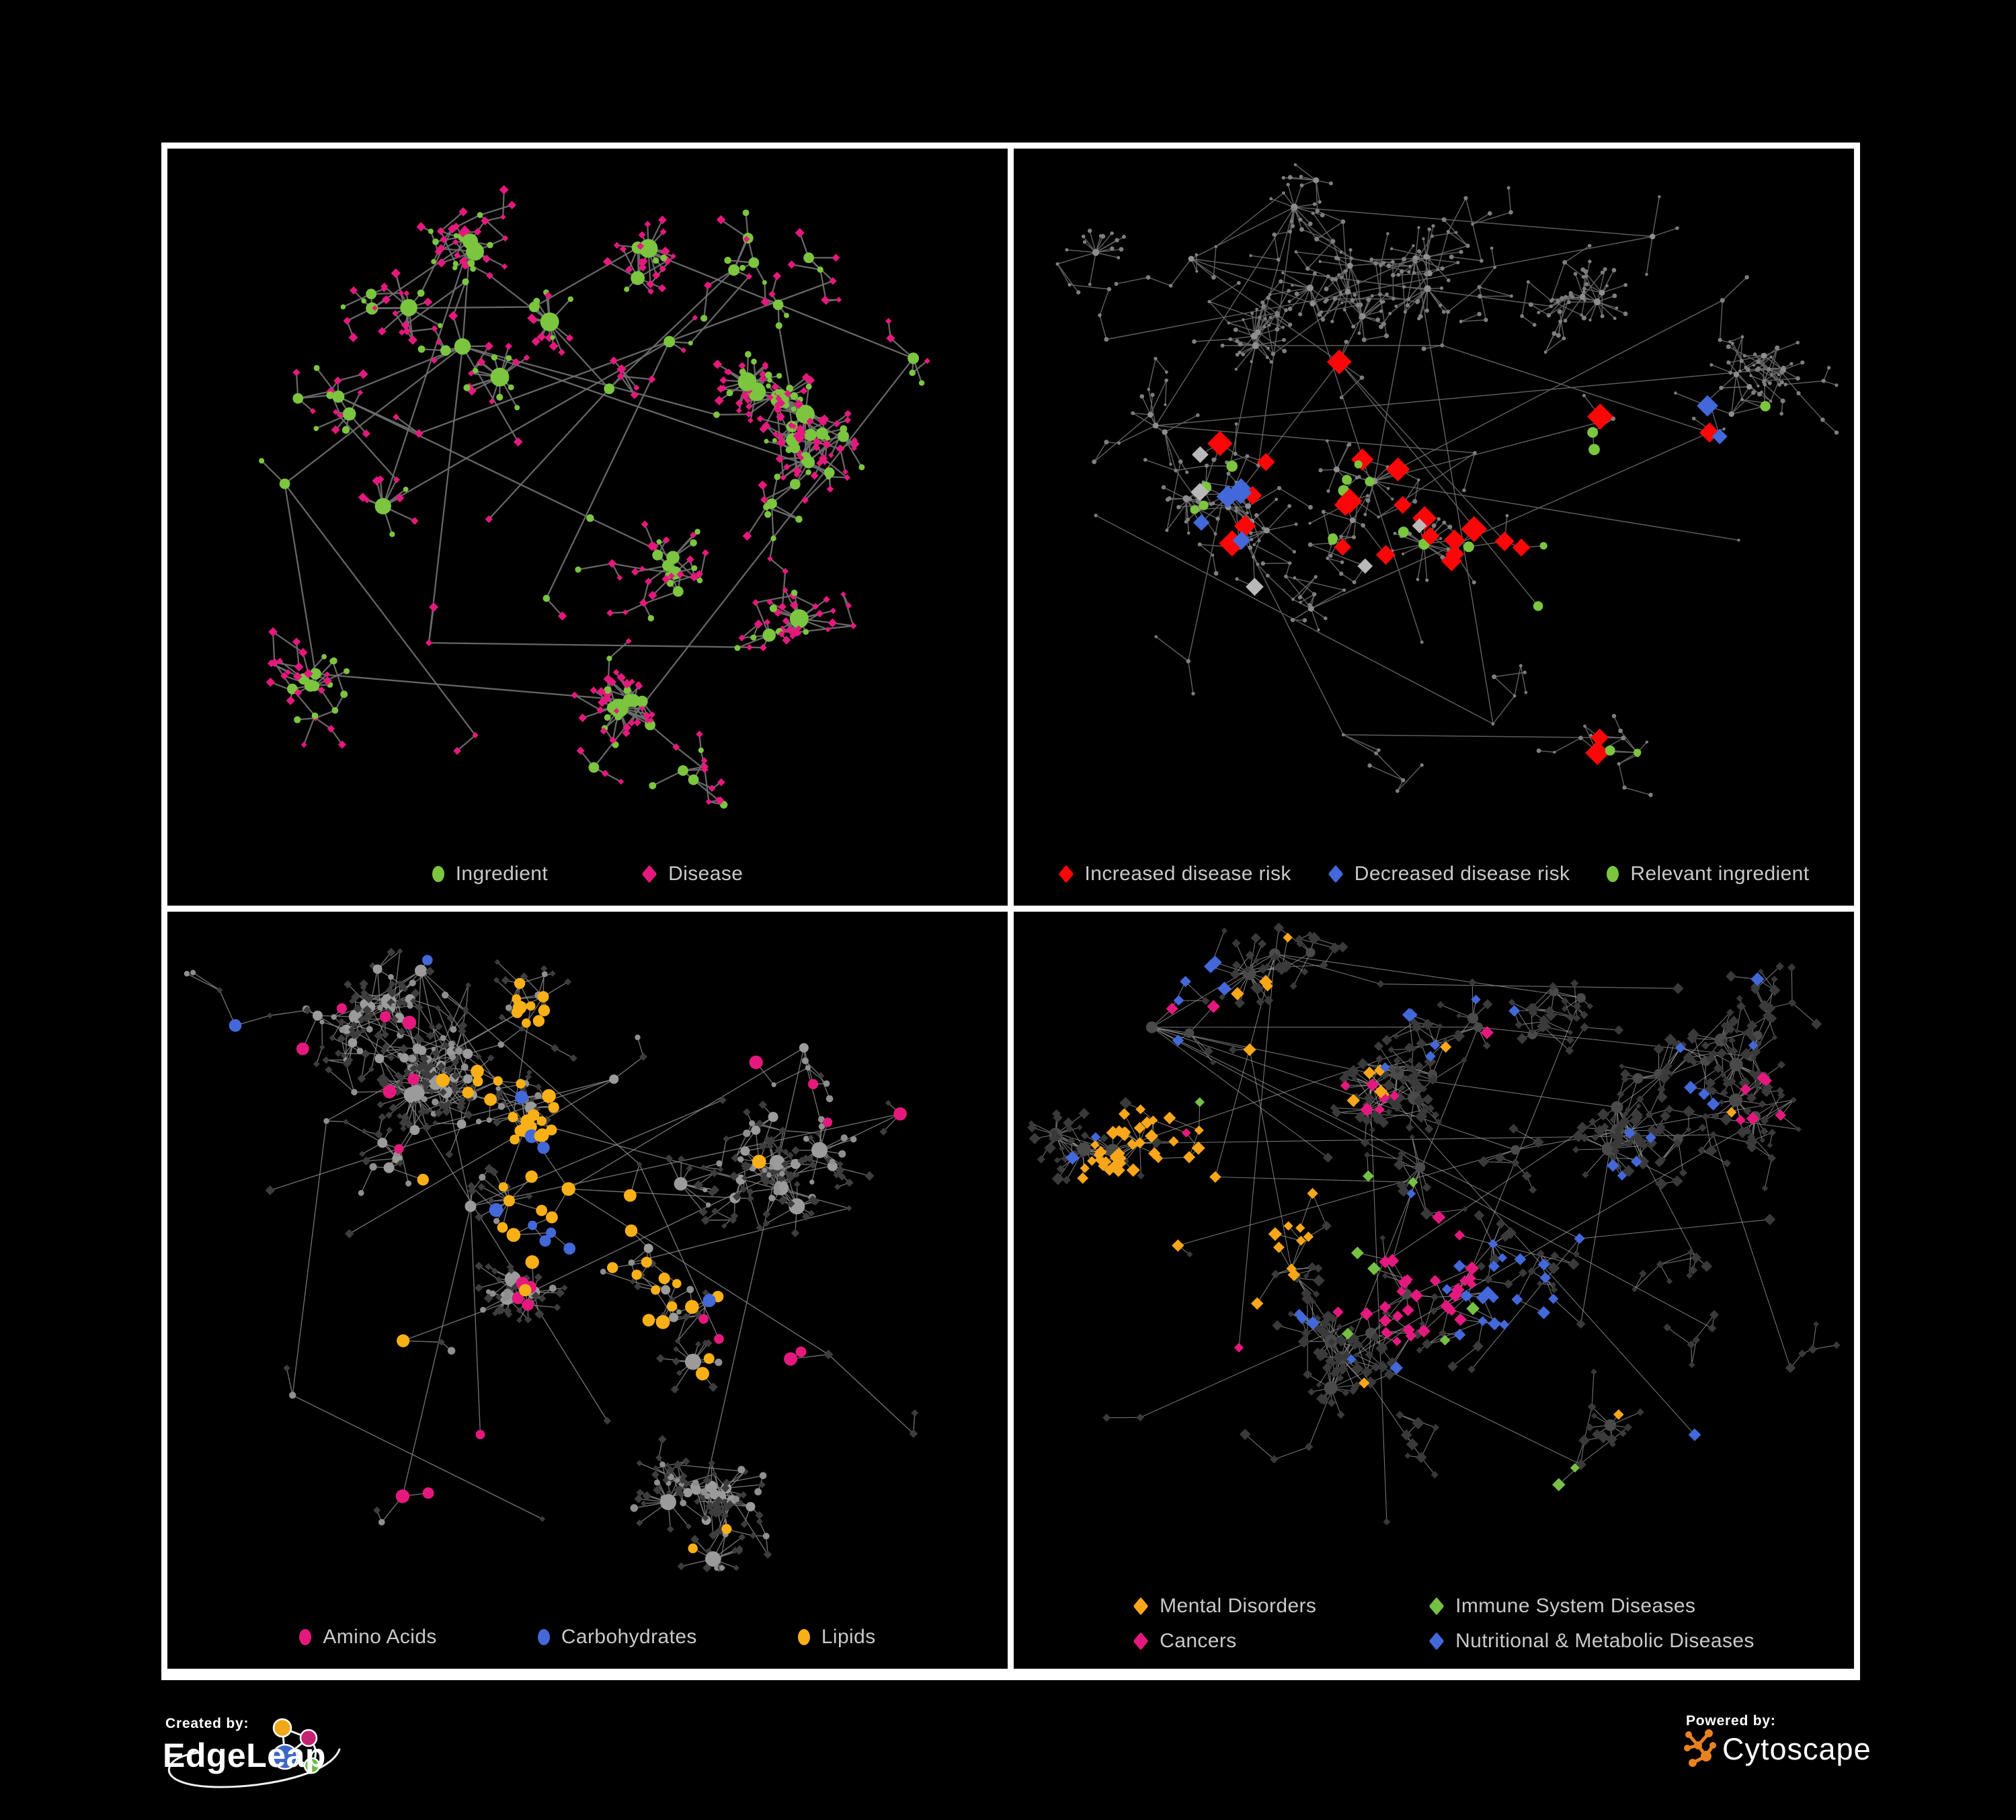  Describe the element at coordinates (1141, 1641) in the screenshot. I see `cancers-legend-marker-icon` at that location.